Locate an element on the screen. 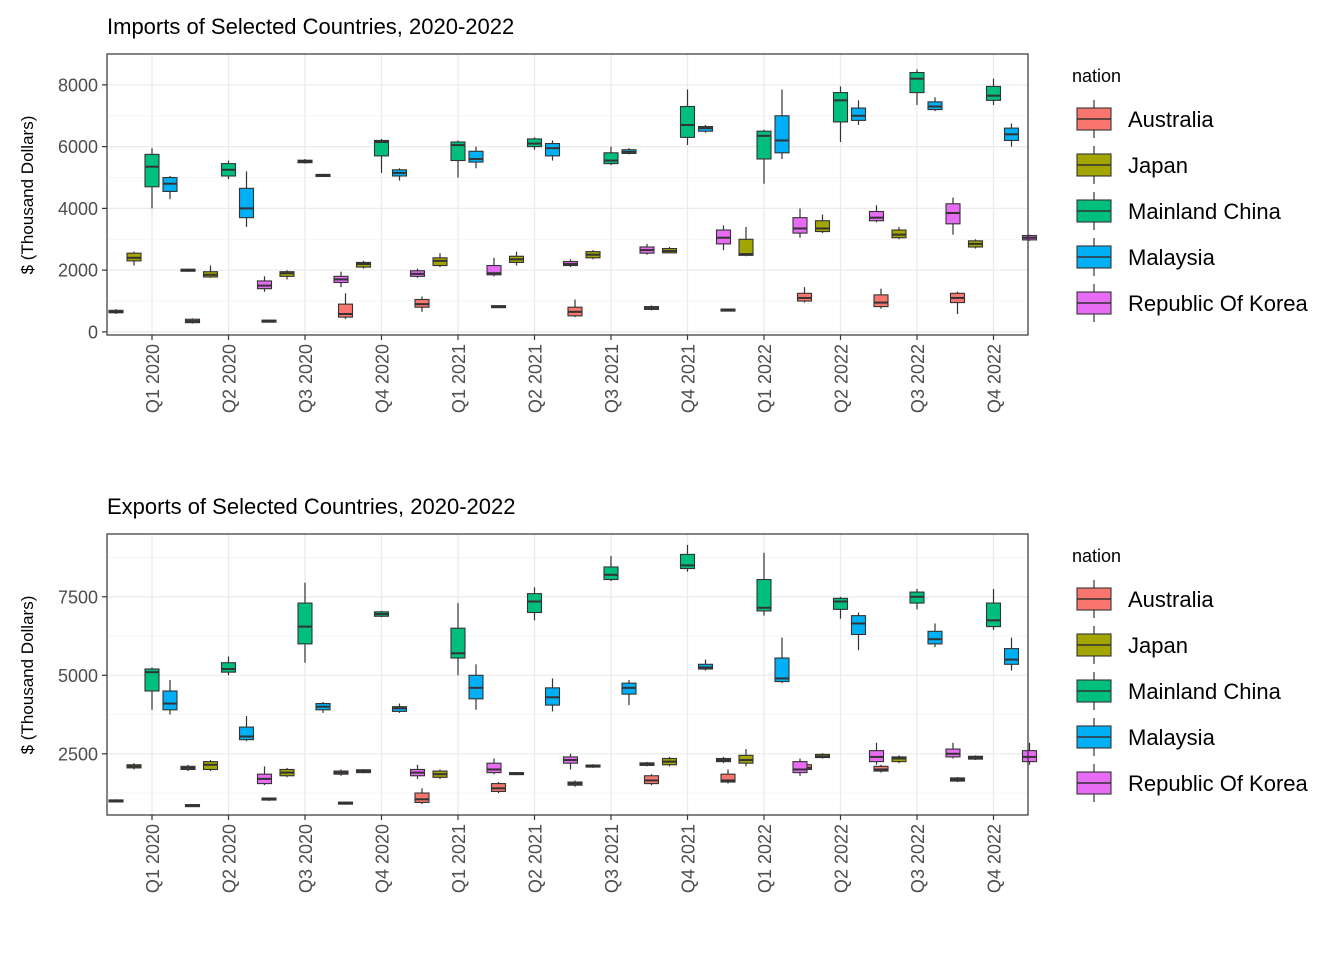 The height and width of the screenshot is (965, 1344). exports-x-tick-label: Q4 2021 is located at coordinates (689, 858).